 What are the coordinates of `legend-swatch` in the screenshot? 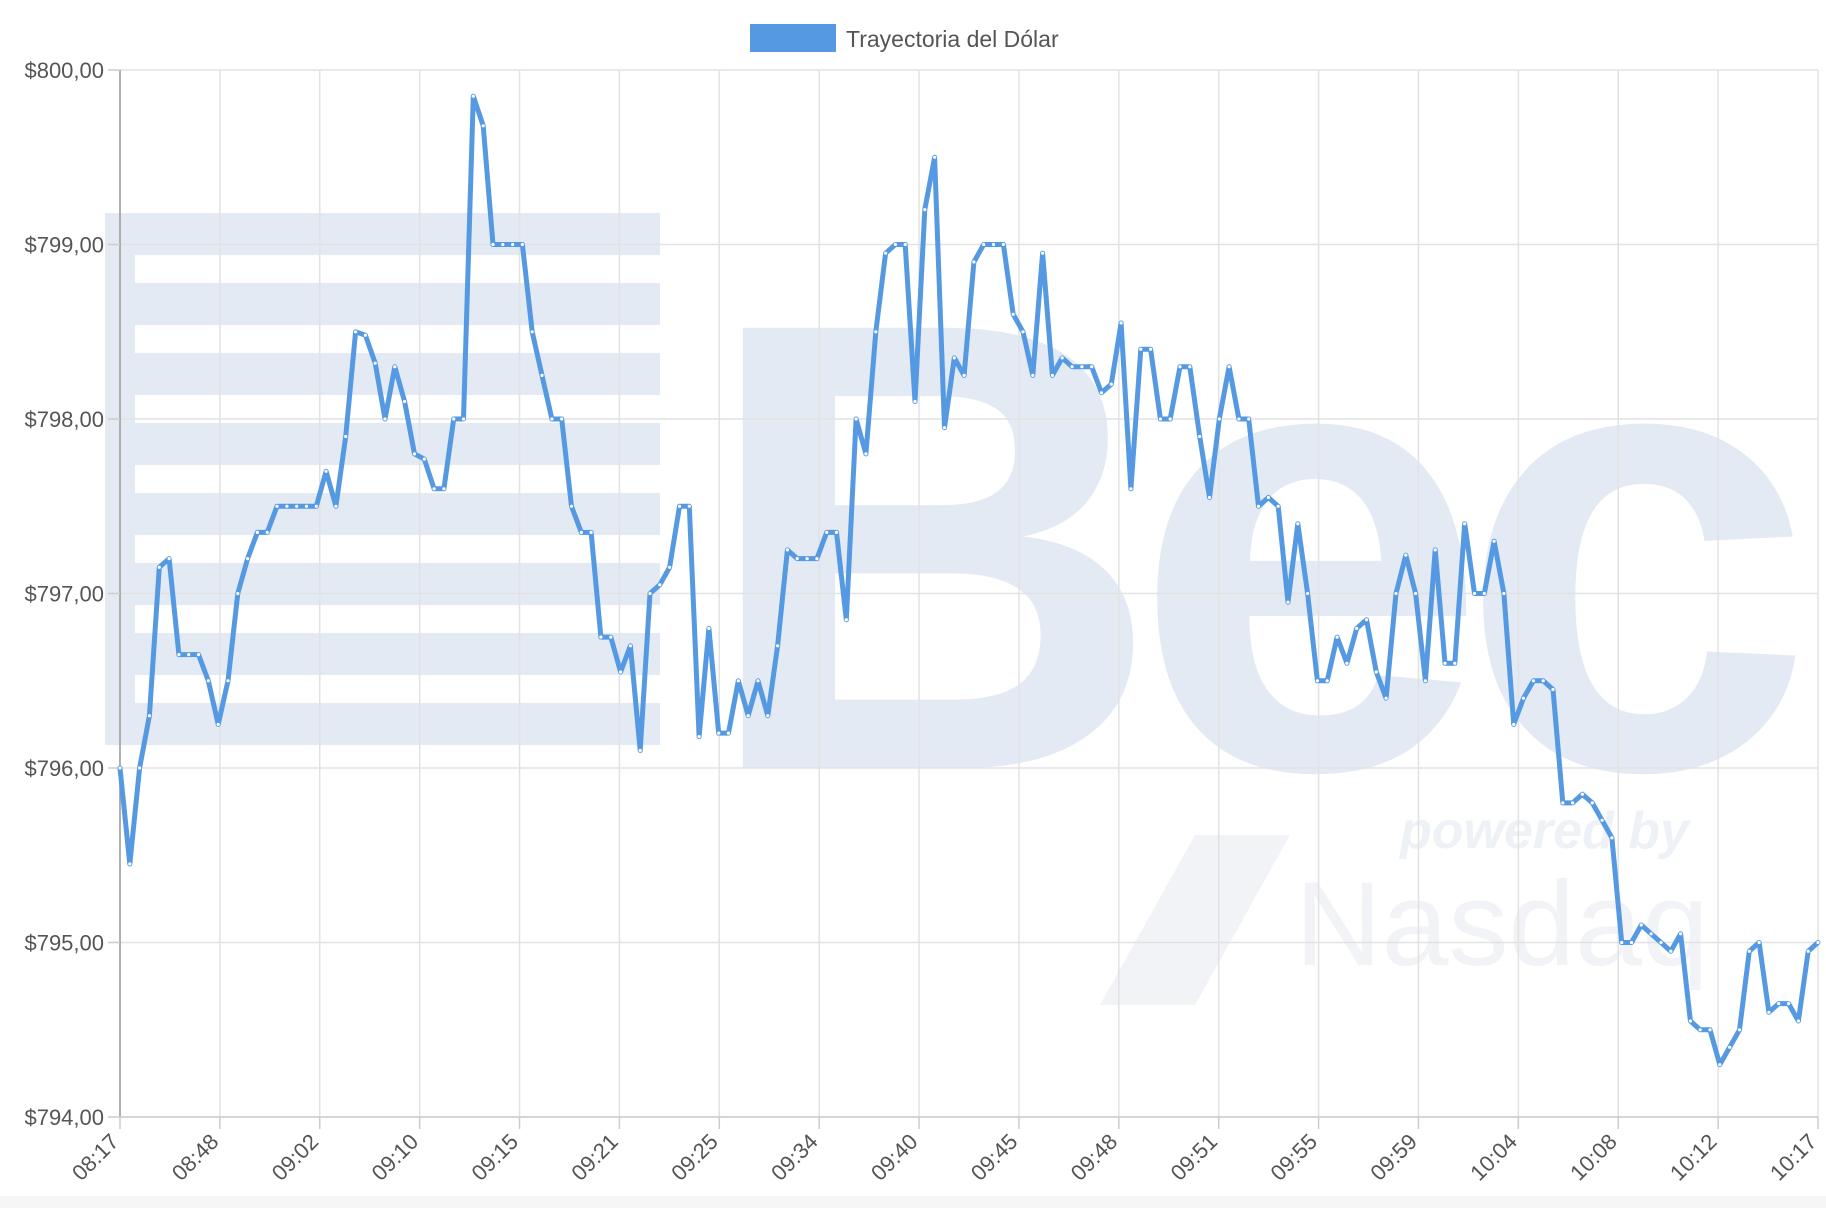 It's located at (793, 38).